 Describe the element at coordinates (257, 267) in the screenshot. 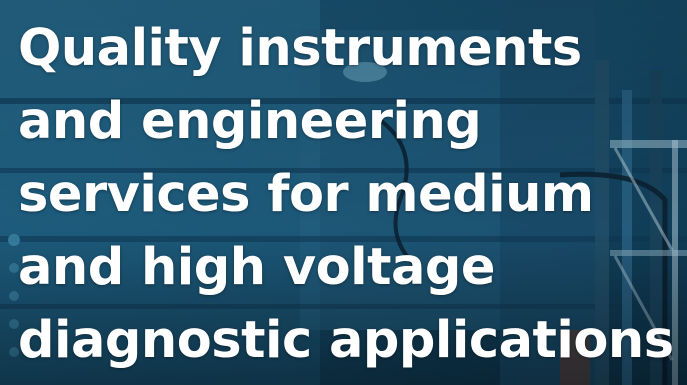

I see `headline-line: and high voltage` at that location.